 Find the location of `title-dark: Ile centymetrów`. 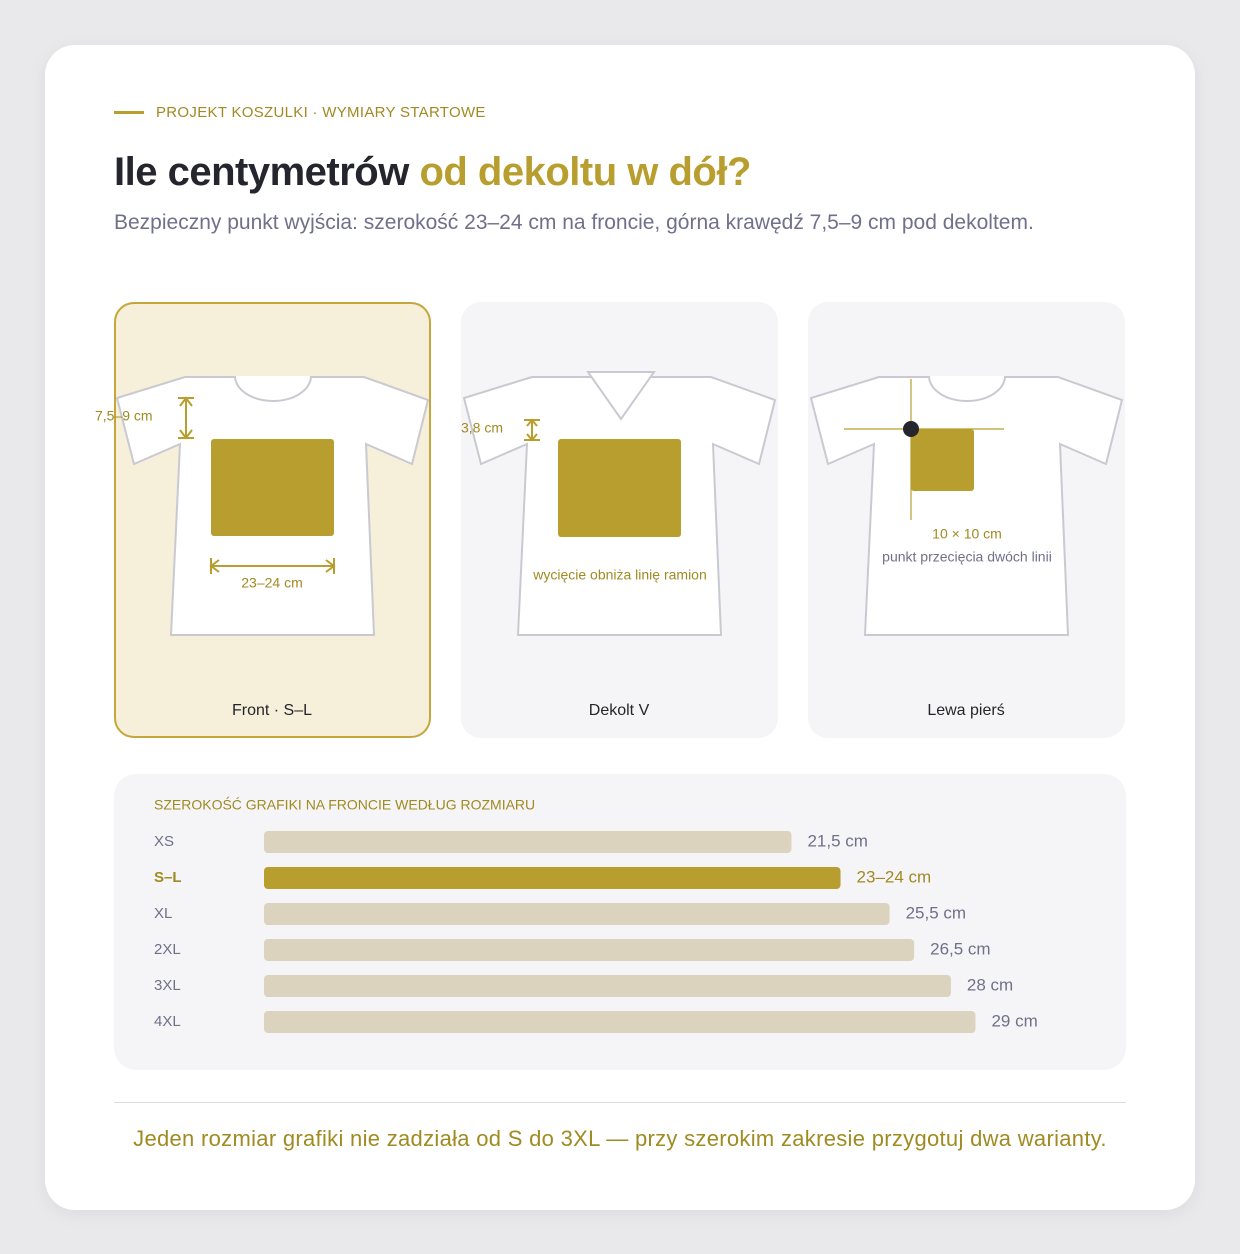

title-dark: Ile centymetrów is located at coordinates (261, 172).